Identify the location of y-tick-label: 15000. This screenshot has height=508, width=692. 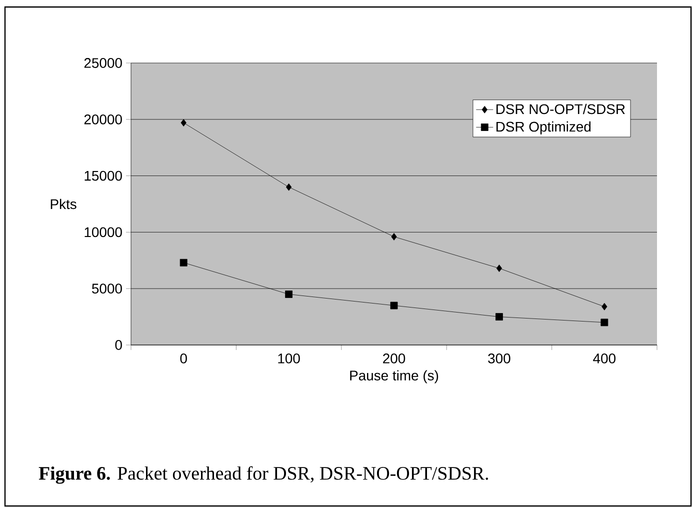
(103, 175).